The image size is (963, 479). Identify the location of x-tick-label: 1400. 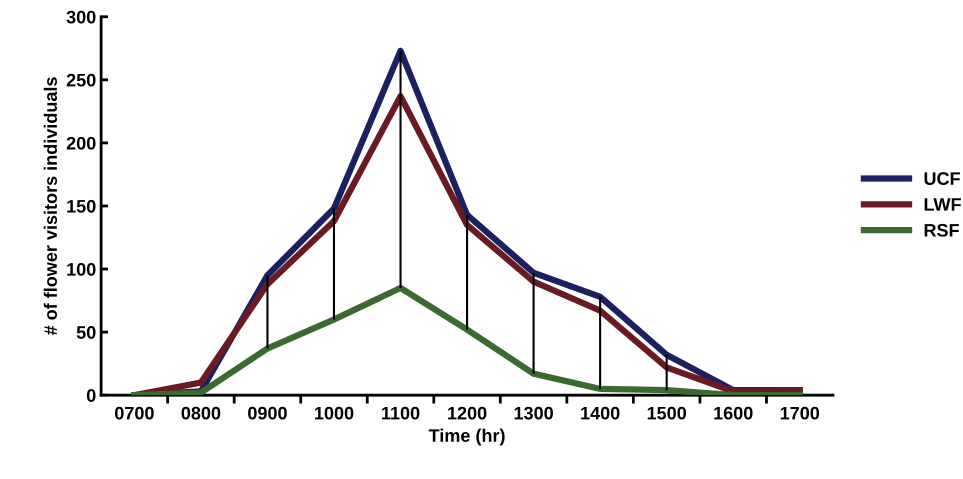
(600, 413).